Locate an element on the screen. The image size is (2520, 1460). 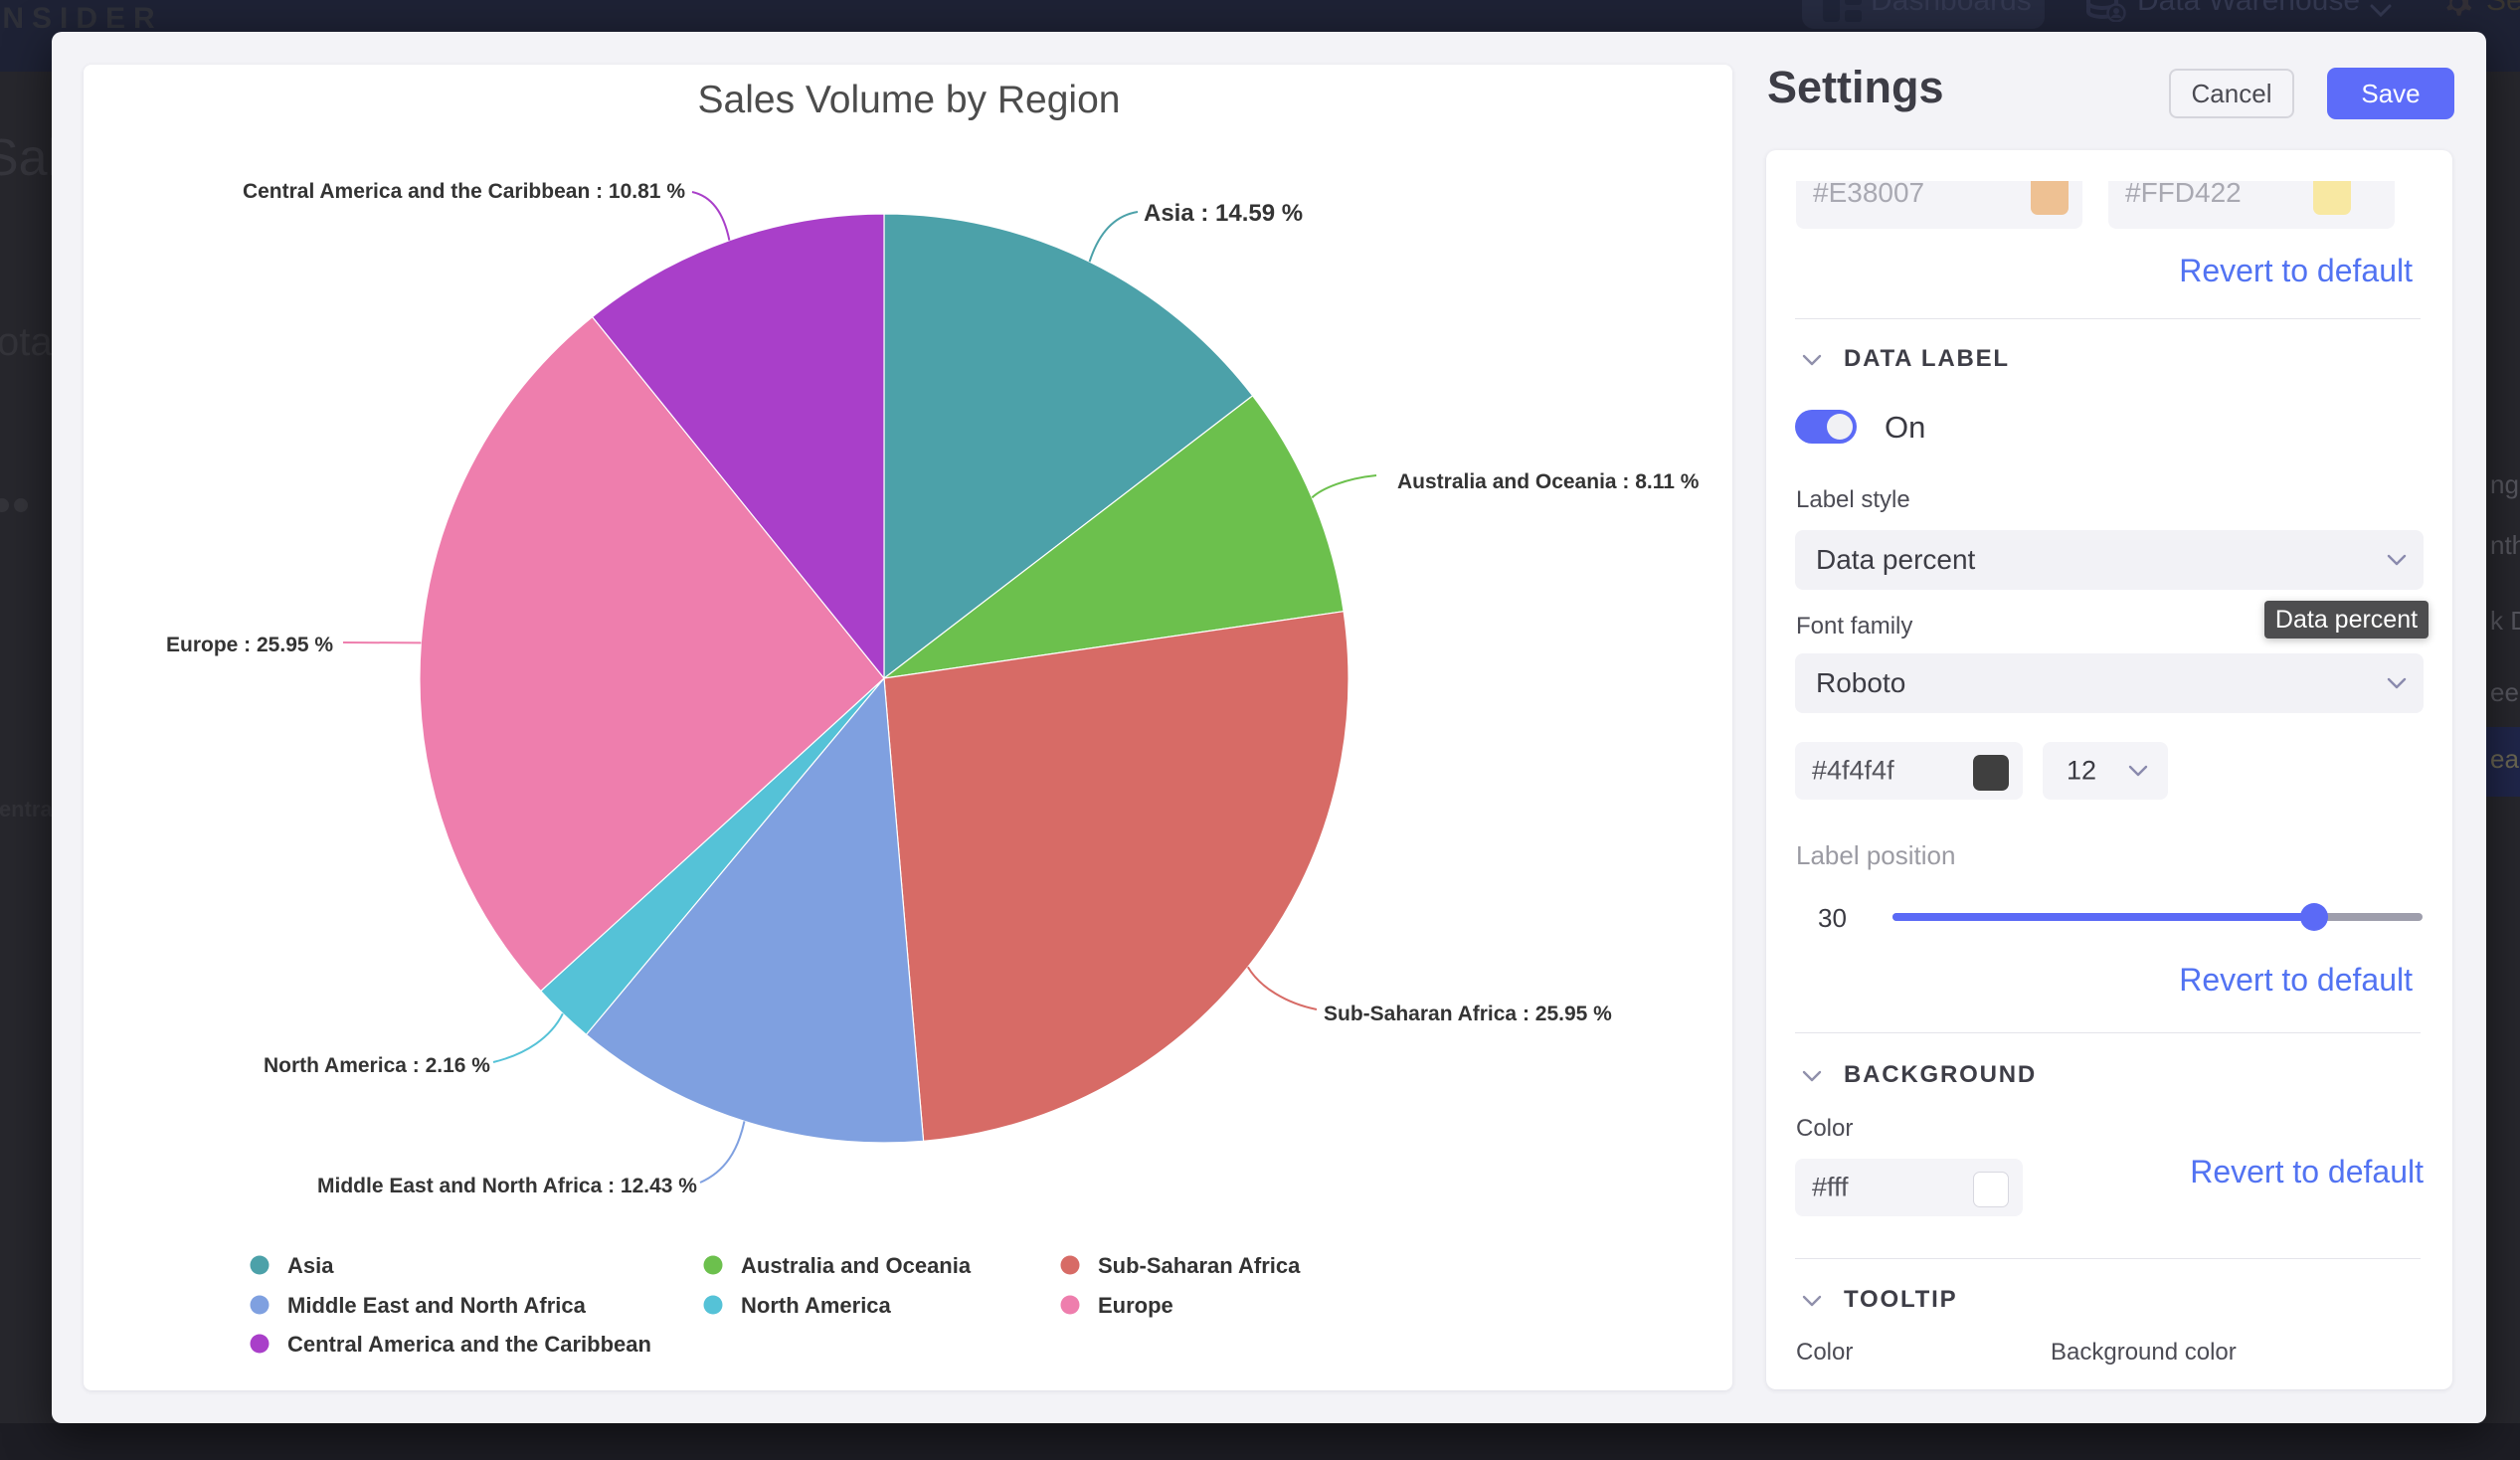
svg-text:Middle East and North Africa :: Middle East and North Africa : 12.43 % is located at coordinates (507, 1186).